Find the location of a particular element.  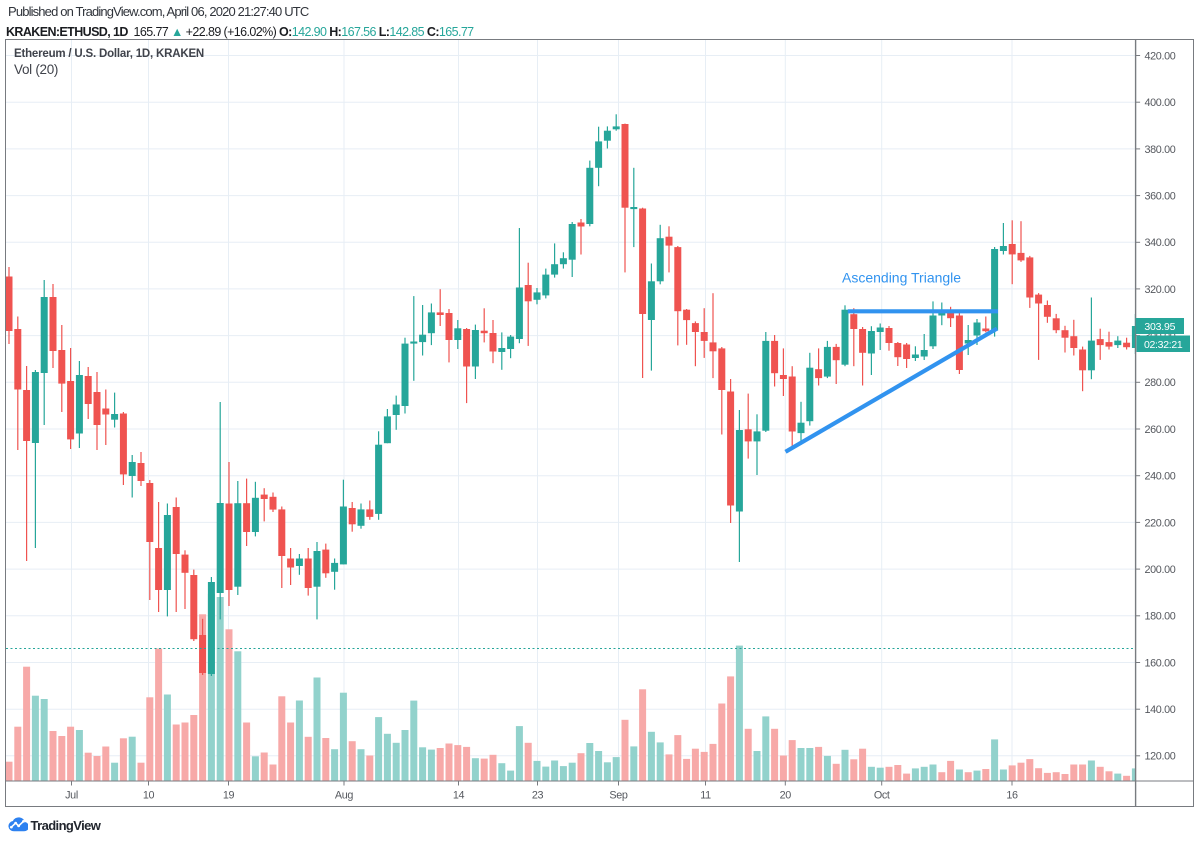

svg-text: Oct is located at coordinates (882, 796).